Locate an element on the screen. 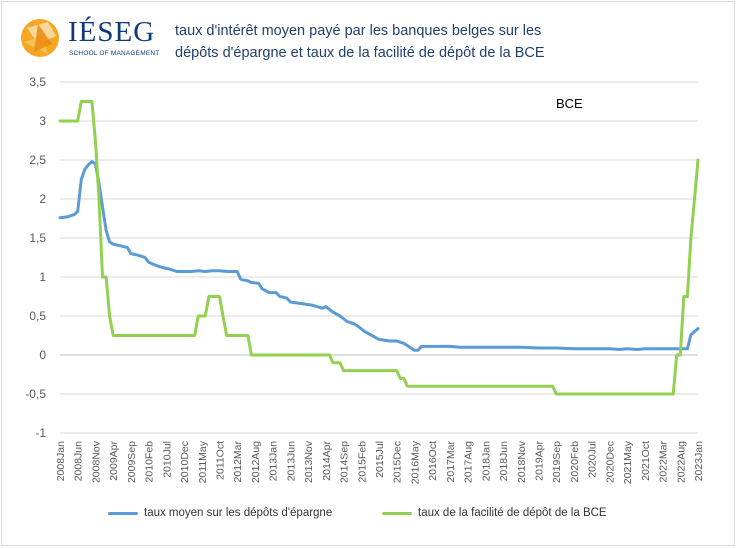 Image resolution: width=738 pixels, height=549 pixels. logo-emblem-icon is located at coordinates (40, 38).